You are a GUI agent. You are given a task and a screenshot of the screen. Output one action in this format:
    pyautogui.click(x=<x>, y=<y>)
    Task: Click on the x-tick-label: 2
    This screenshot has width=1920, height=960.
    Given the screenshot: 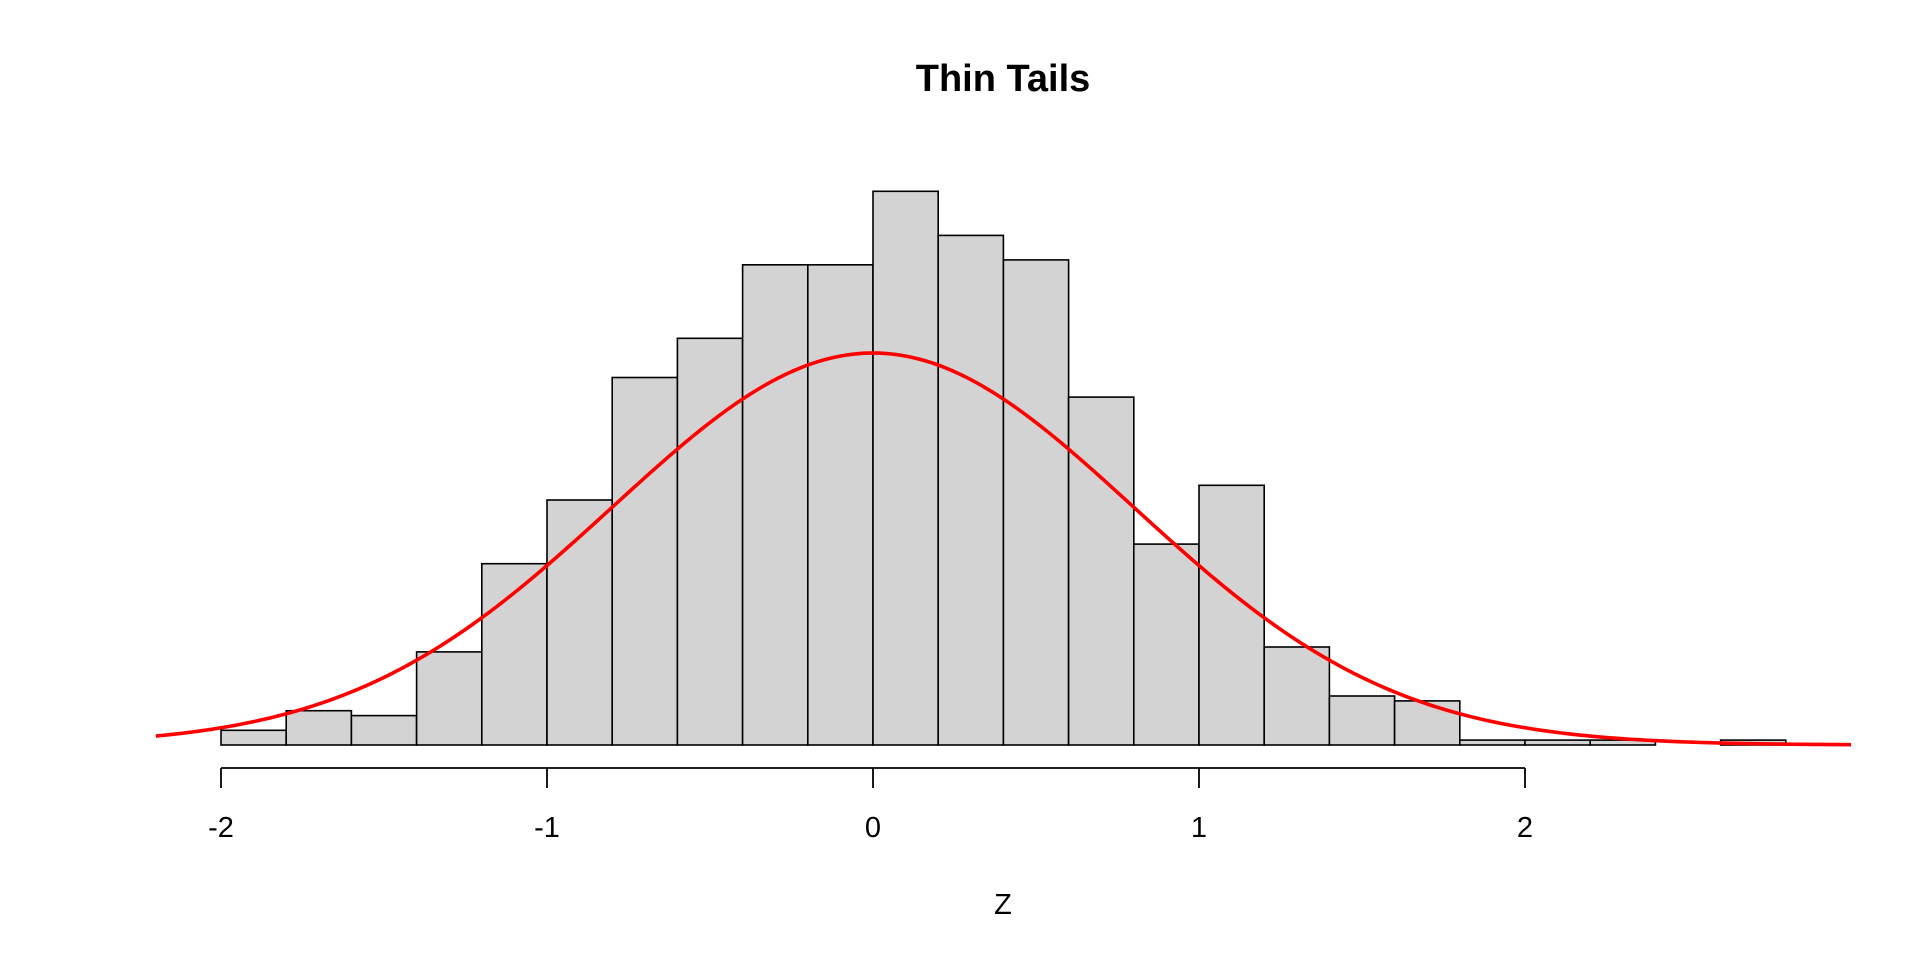 What is the action you would take?
    pyautogui.click(x=1525, y=828)
    